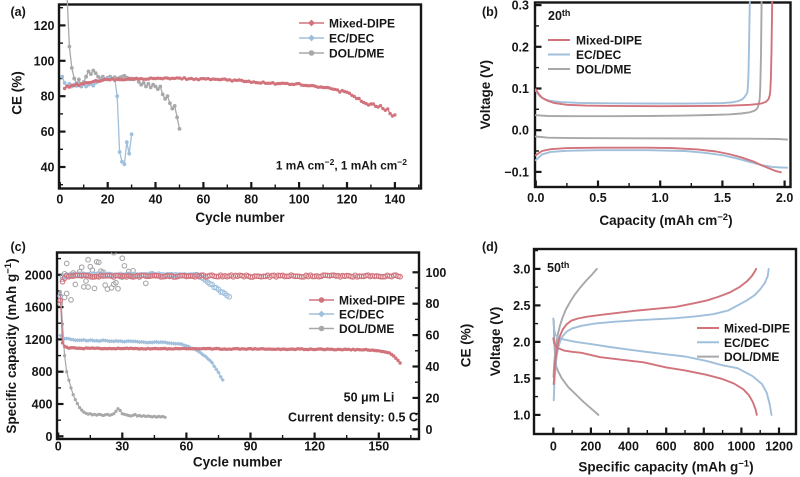  I want to click on svg-text: Current density: 0.5 C, so click(353, 418).